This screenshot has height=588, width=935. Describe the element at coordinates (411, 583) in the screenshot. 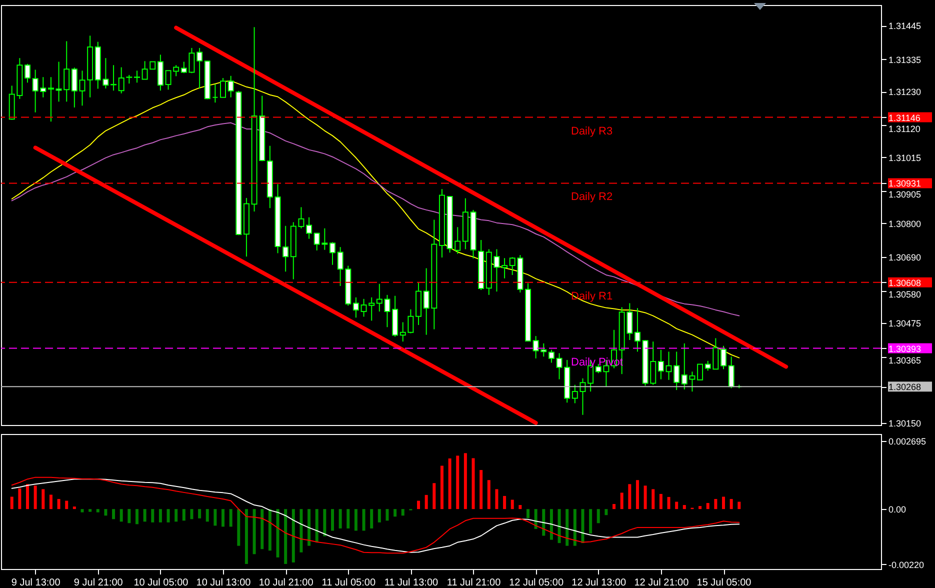

I see `x-tick-label: 11 Jul 13:00` at that location.